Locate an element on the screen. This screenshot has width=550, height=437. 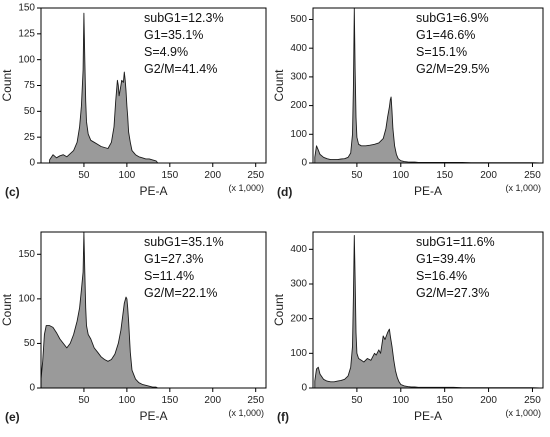
y-tick-label: 125 is located at coordinates (26, 33).